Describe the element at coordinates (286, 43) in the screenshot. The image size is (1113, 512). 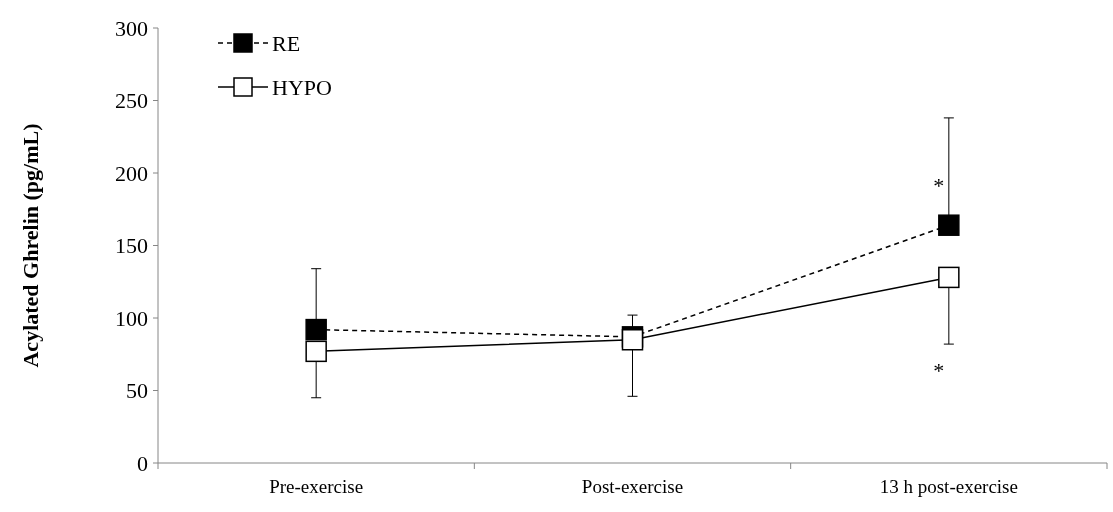
I see `legend-label: RE` at that location.